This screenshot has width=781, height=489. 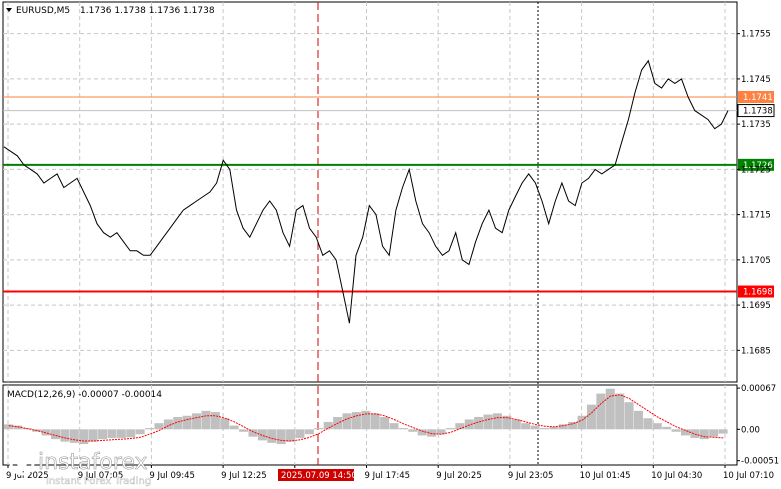 What do you see at coordinates (172, 476) in the screenshot?
I see `time-tick-label: 9 Jul 09:45` at bounding box center [172, 476].